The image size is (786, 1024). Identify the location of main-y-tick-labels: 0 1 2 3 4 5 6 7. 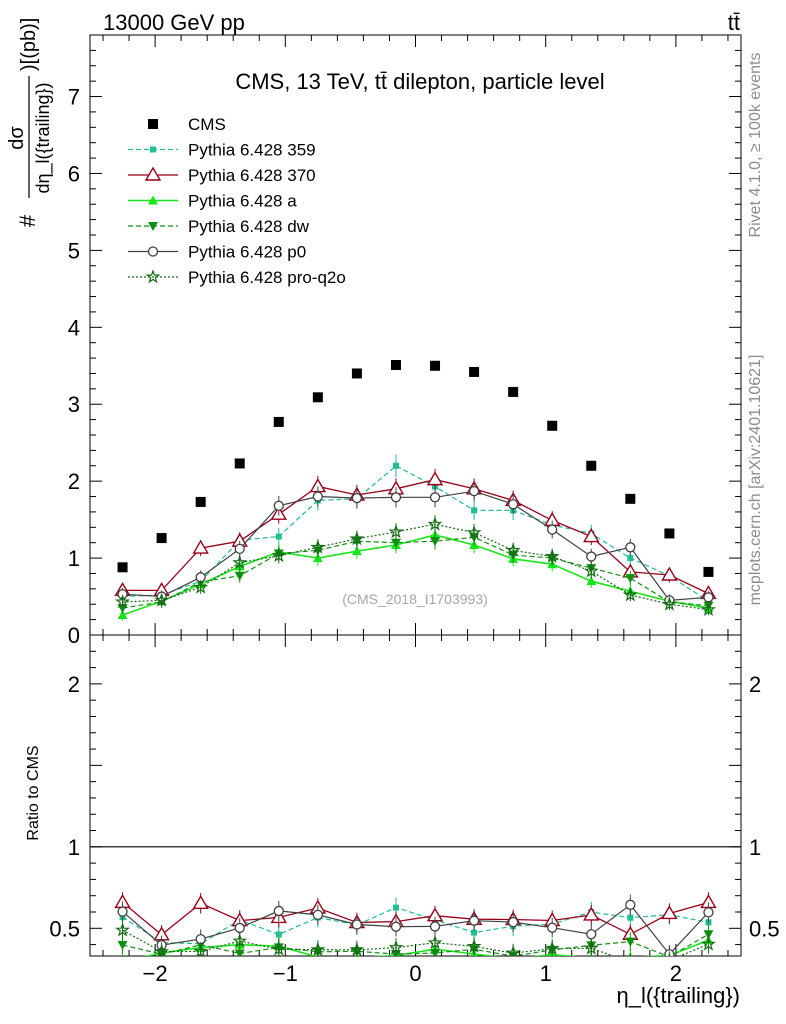
(74, 366).